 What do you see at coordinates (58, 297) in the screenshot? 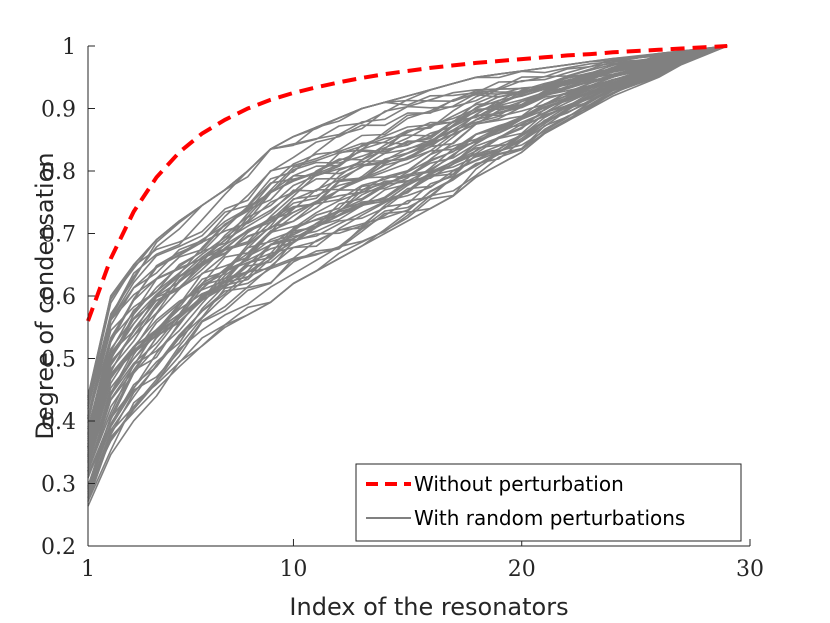
I see `y-tick-label: 0.6` at bounding box center [58, 297].